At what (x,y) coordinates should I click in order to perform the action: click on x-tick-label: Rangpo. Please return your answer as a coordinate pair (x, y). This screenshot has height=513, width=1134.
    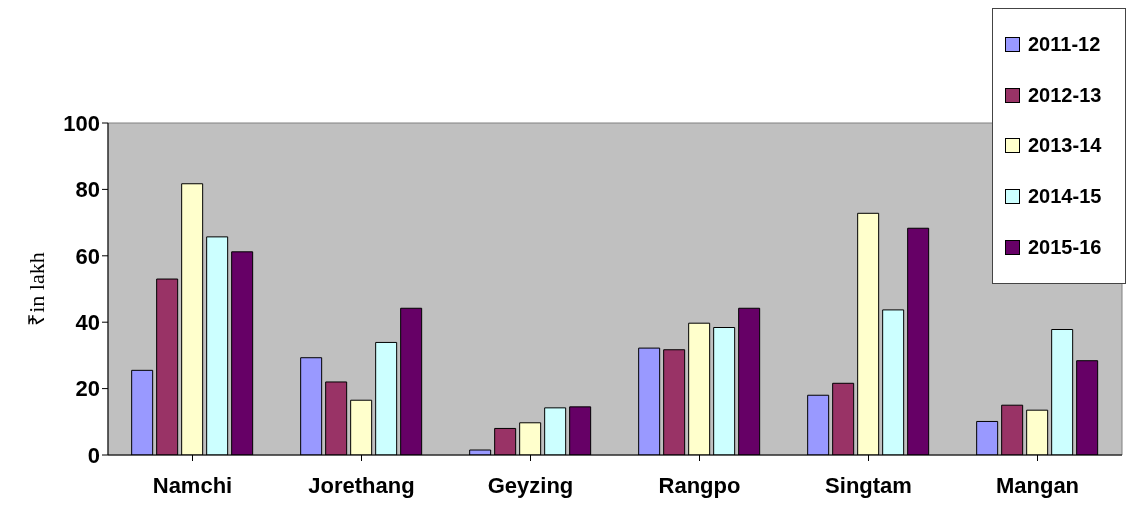
    Looking at the image, I should click on (699, 485).